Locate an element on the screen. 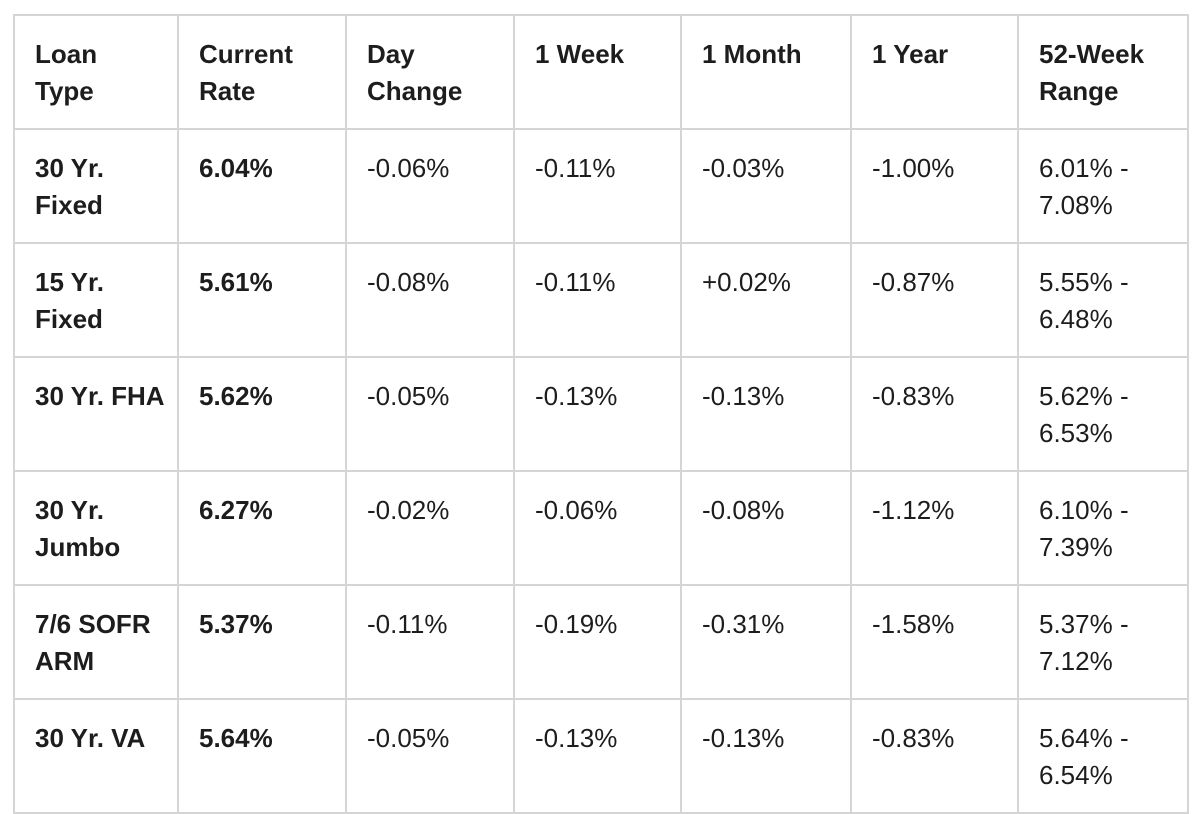  column-header-1-year: 1 Year is located at coordinates (934, 72).